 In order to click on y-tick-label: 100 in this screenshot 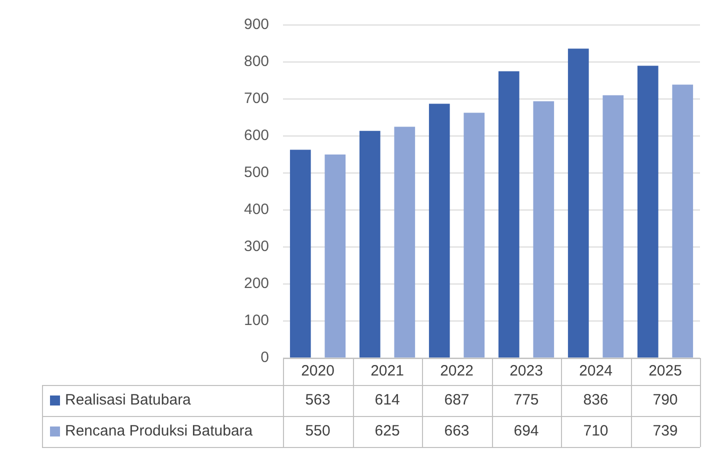, I will do `click(257, 321)`.